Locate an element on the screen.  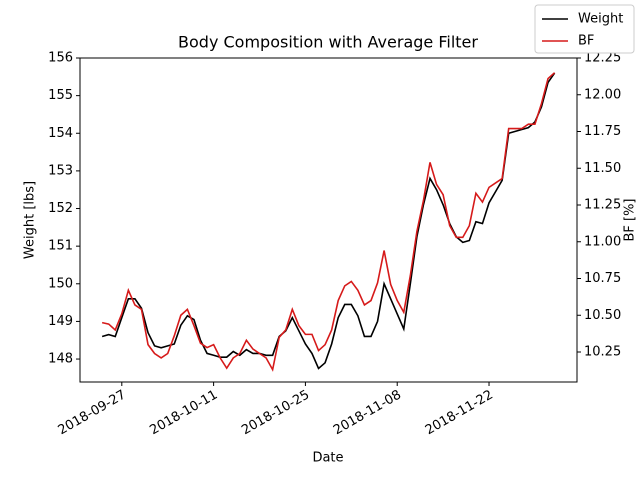
y2-tick-label: 10.75 is located at coordinates (602, 278).